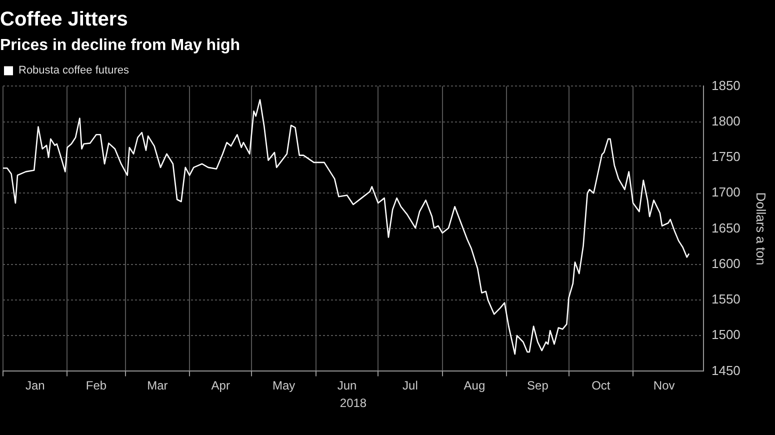 The height and width of the screenshot is (435, 775). Describe the element at coordinates (475, 385) in the screenshot. I see `x-tick-label: Aug` at that location.